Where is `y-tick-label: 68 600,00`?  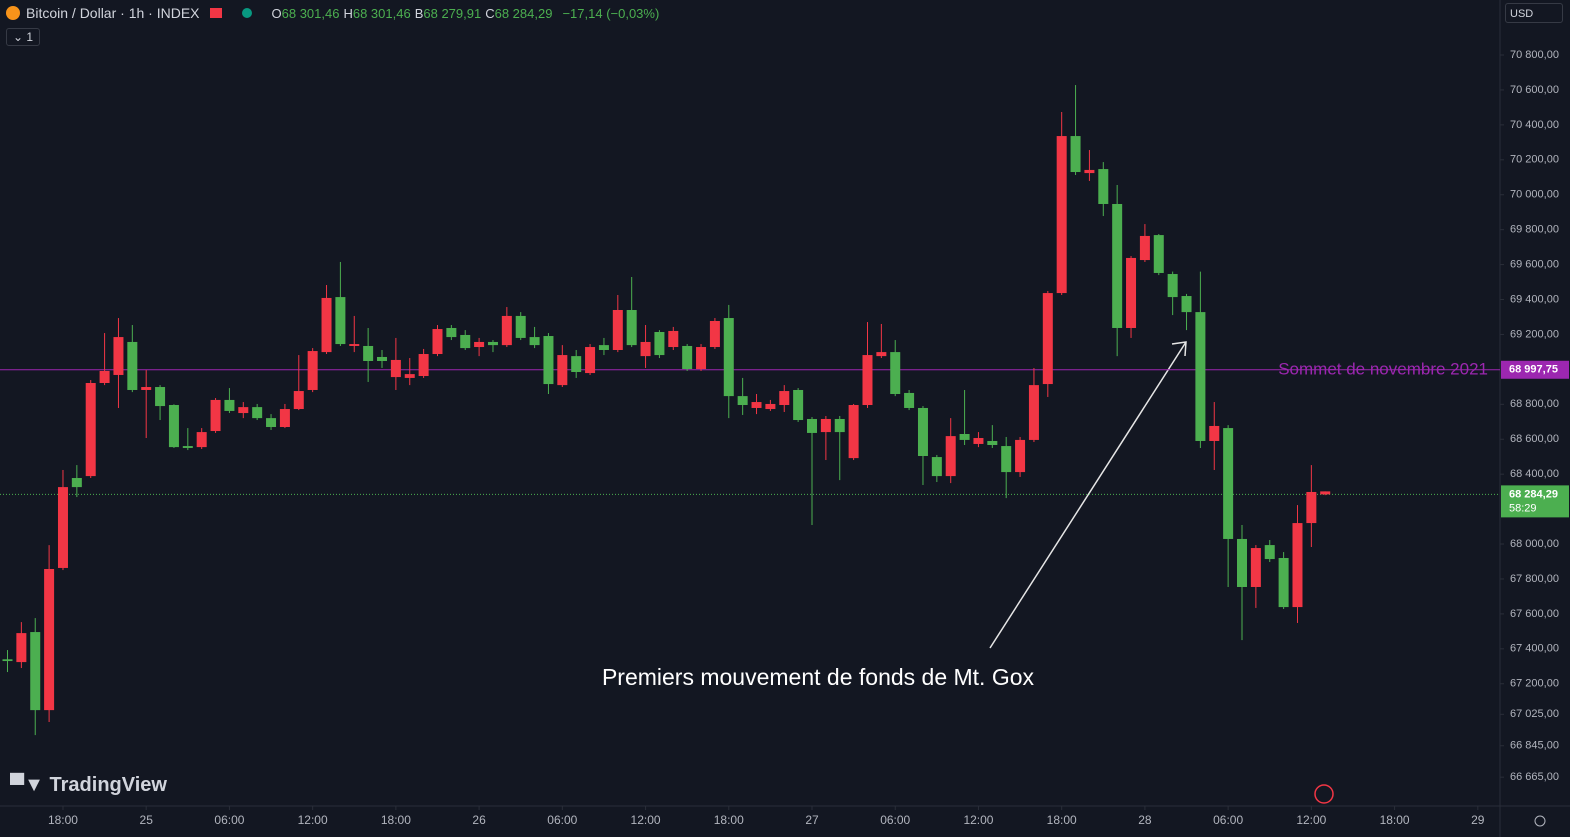 y-tick-label: 68 600,00 is located at coordinates (1534, 439).